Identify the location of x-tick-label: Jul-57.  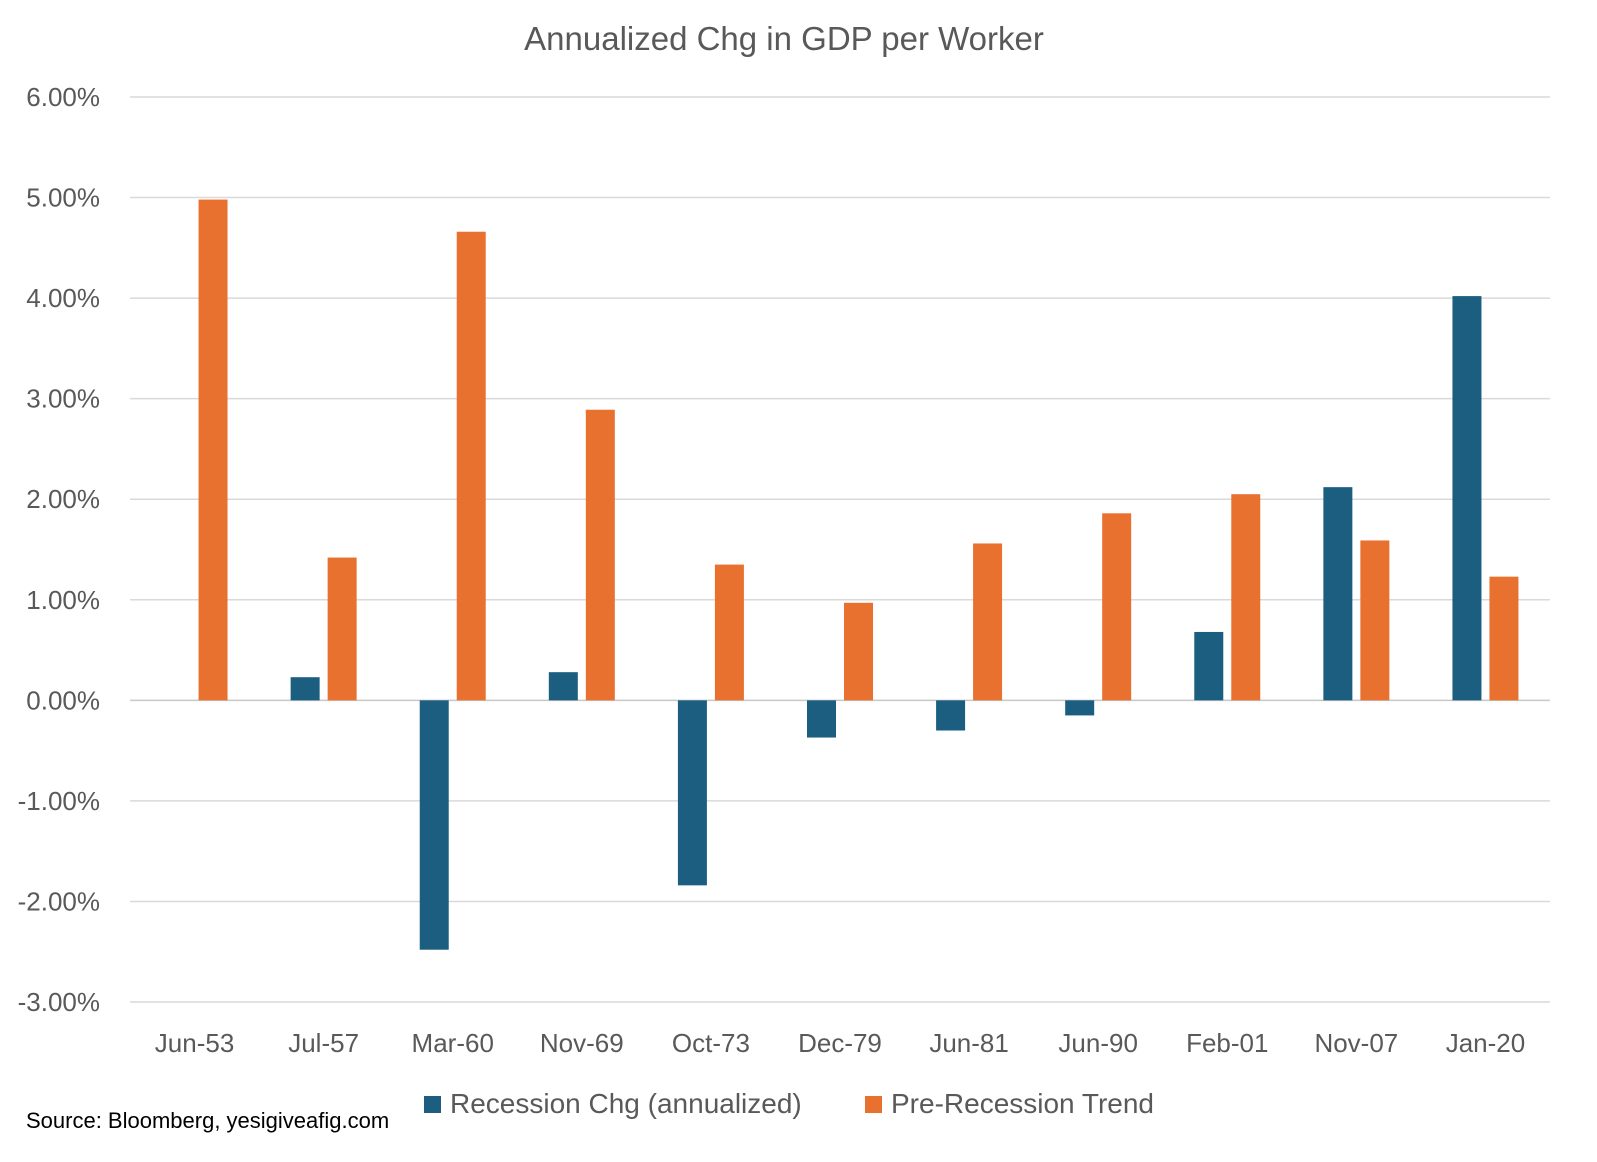
(323, 1043).